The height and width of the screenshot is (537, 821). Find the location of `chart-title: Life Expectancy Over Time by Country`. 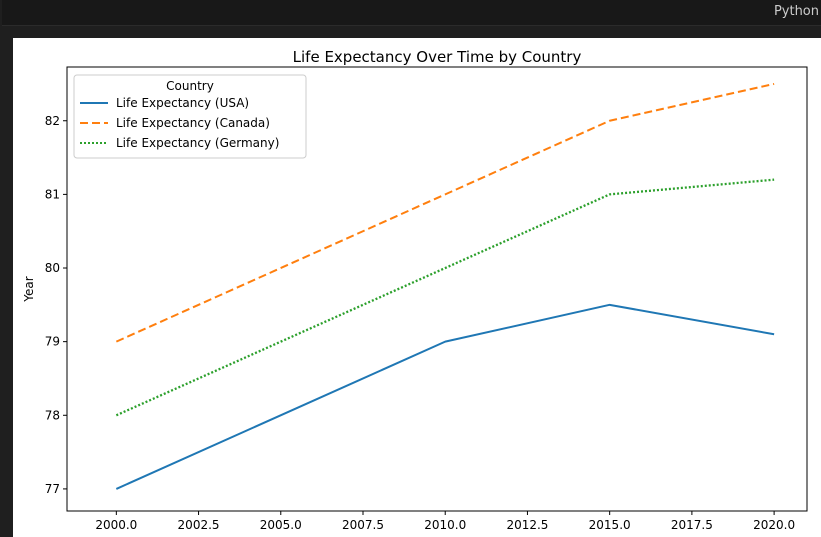

chart-title: Life Expectancy Over Time by Country is located at coordinates (437, 57).